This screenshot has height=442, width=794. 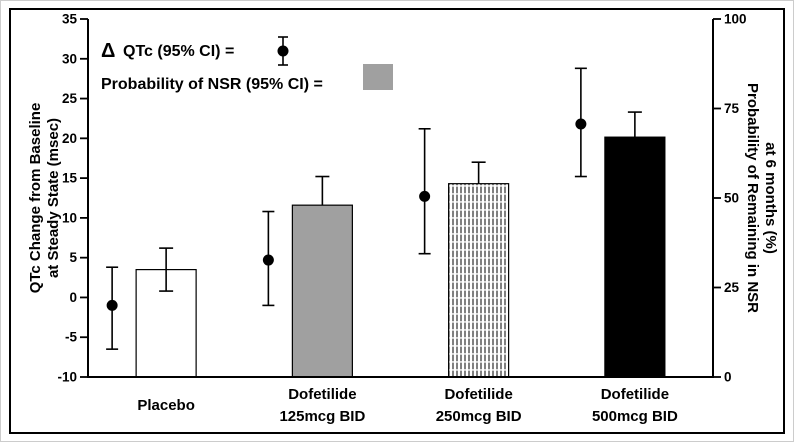 I want to click on legend-qtc-label: QTc (95% CI) =, so click(x=178, y=51).